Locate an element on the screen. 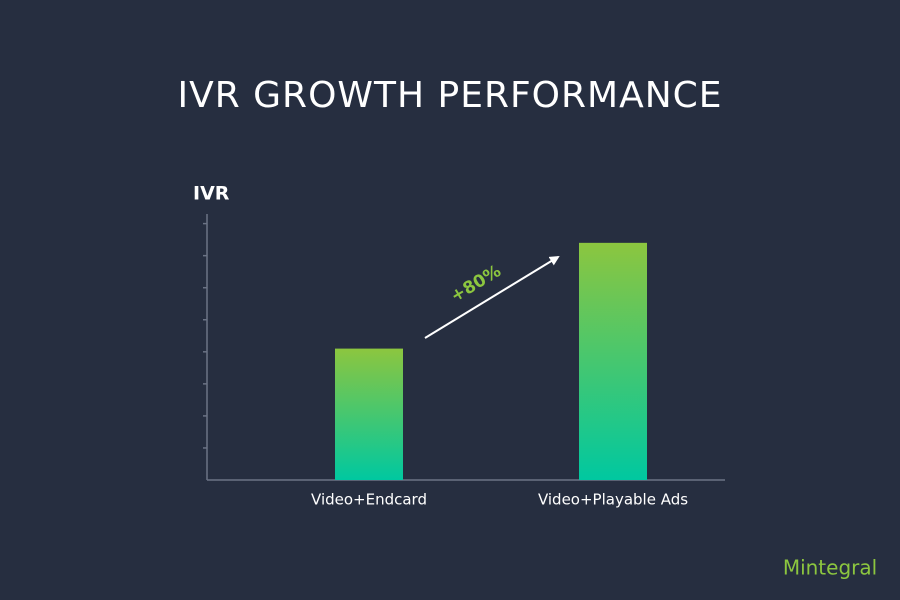  logo: Mintegral is located at coordinates (830, 568).